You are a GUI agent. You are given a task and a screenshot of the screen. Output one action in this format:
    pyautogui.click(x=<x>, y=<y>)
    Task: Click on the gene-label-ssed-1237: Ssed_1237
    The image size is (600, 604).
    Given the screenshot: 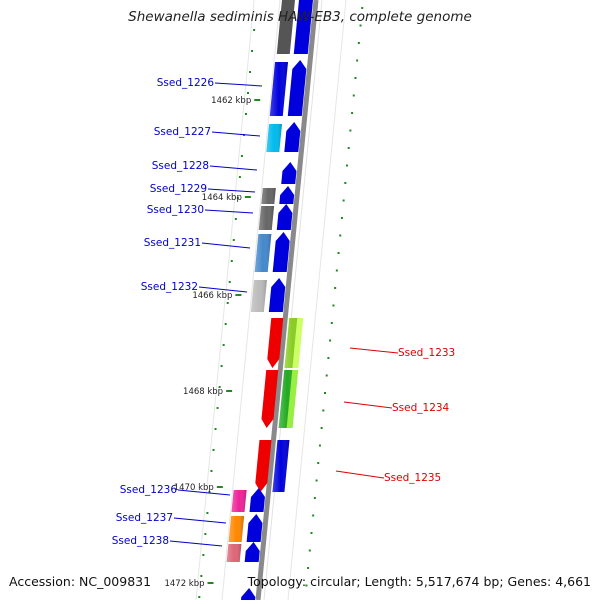 What is the action you would take?
    pyautogui.click(x=144, y=518)
    